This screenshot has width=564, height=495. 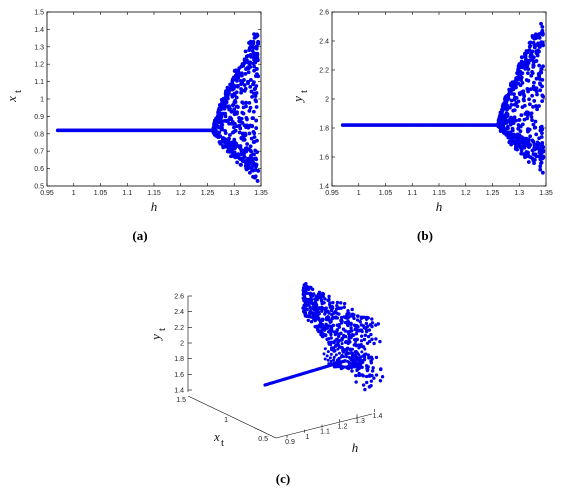 What do you see at coordinates (425, 235) in the screenshot?
I see `panel-b-caption: (b)` at bounding box center [425, 235].